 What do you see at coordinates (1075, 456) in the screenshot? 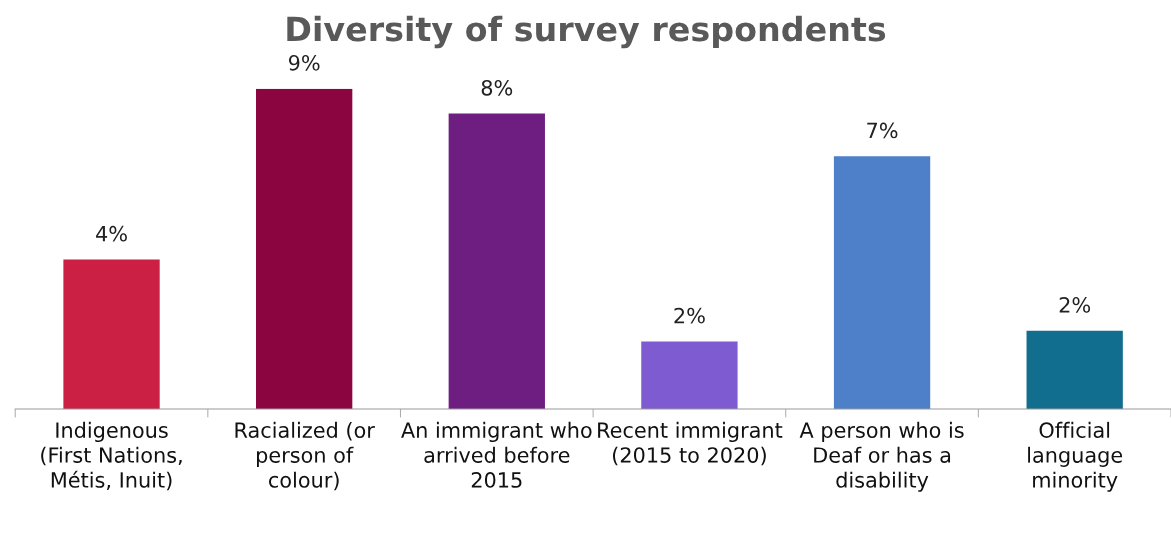
I see `x-tick-label: Official language minority` at bounding box center [1075, 456].